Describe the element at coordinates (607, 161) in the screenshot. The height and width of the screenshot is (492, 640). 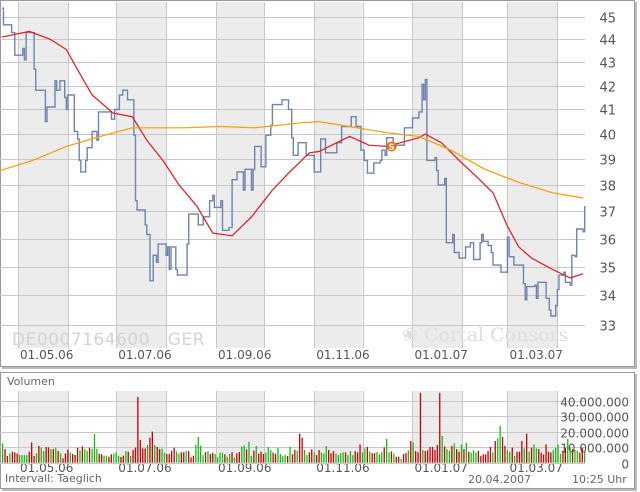
I see `price-axis-tick: 39` at that location.